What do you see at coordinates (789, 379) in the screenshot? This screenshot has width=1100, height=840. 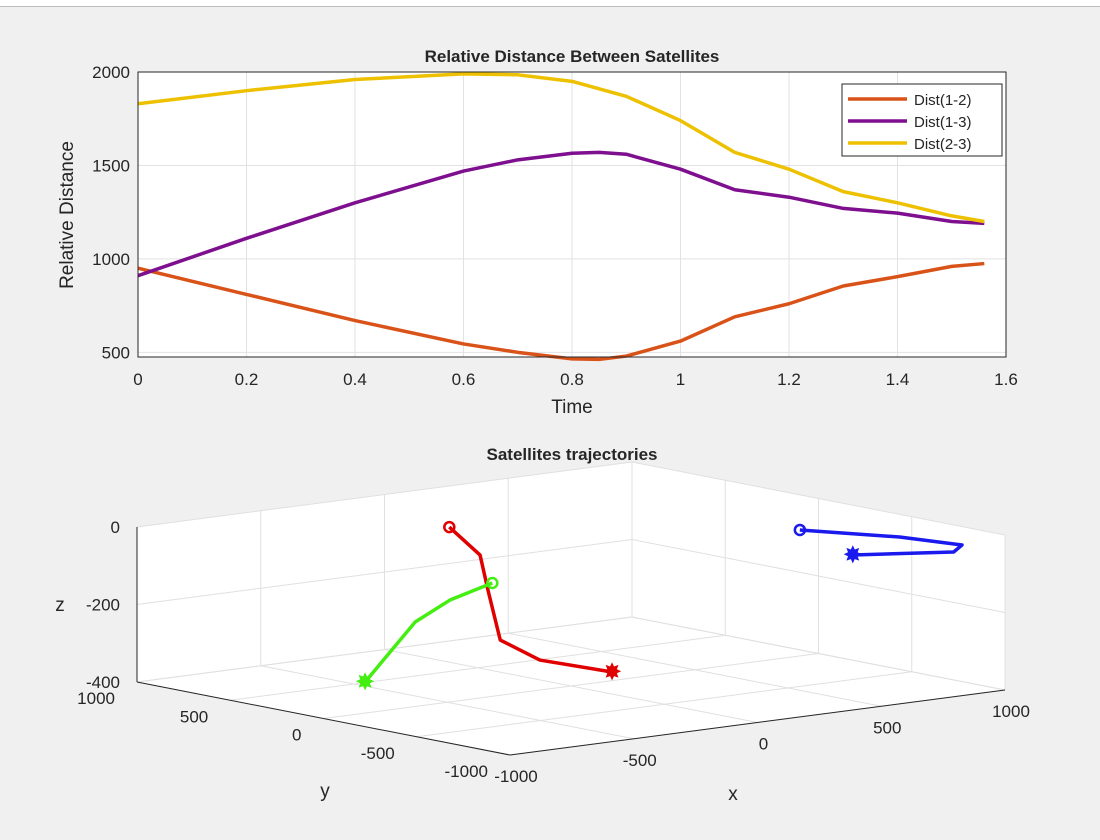 I see `x-tick-label: 1.2` at bounding box center [789, 379].